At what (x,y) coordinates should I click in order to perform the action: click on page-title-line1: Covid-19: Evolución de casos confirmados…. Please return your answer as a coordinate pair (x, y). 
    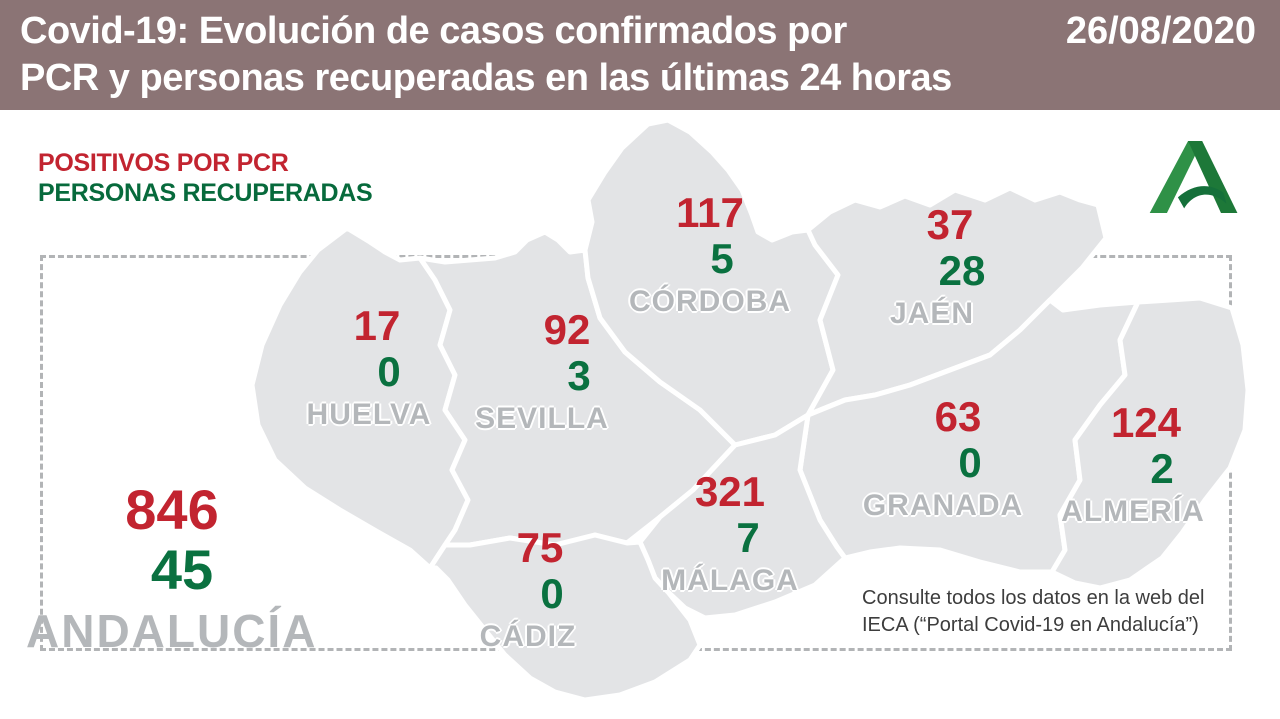
    Looking at the image, I should click on (433, 31).